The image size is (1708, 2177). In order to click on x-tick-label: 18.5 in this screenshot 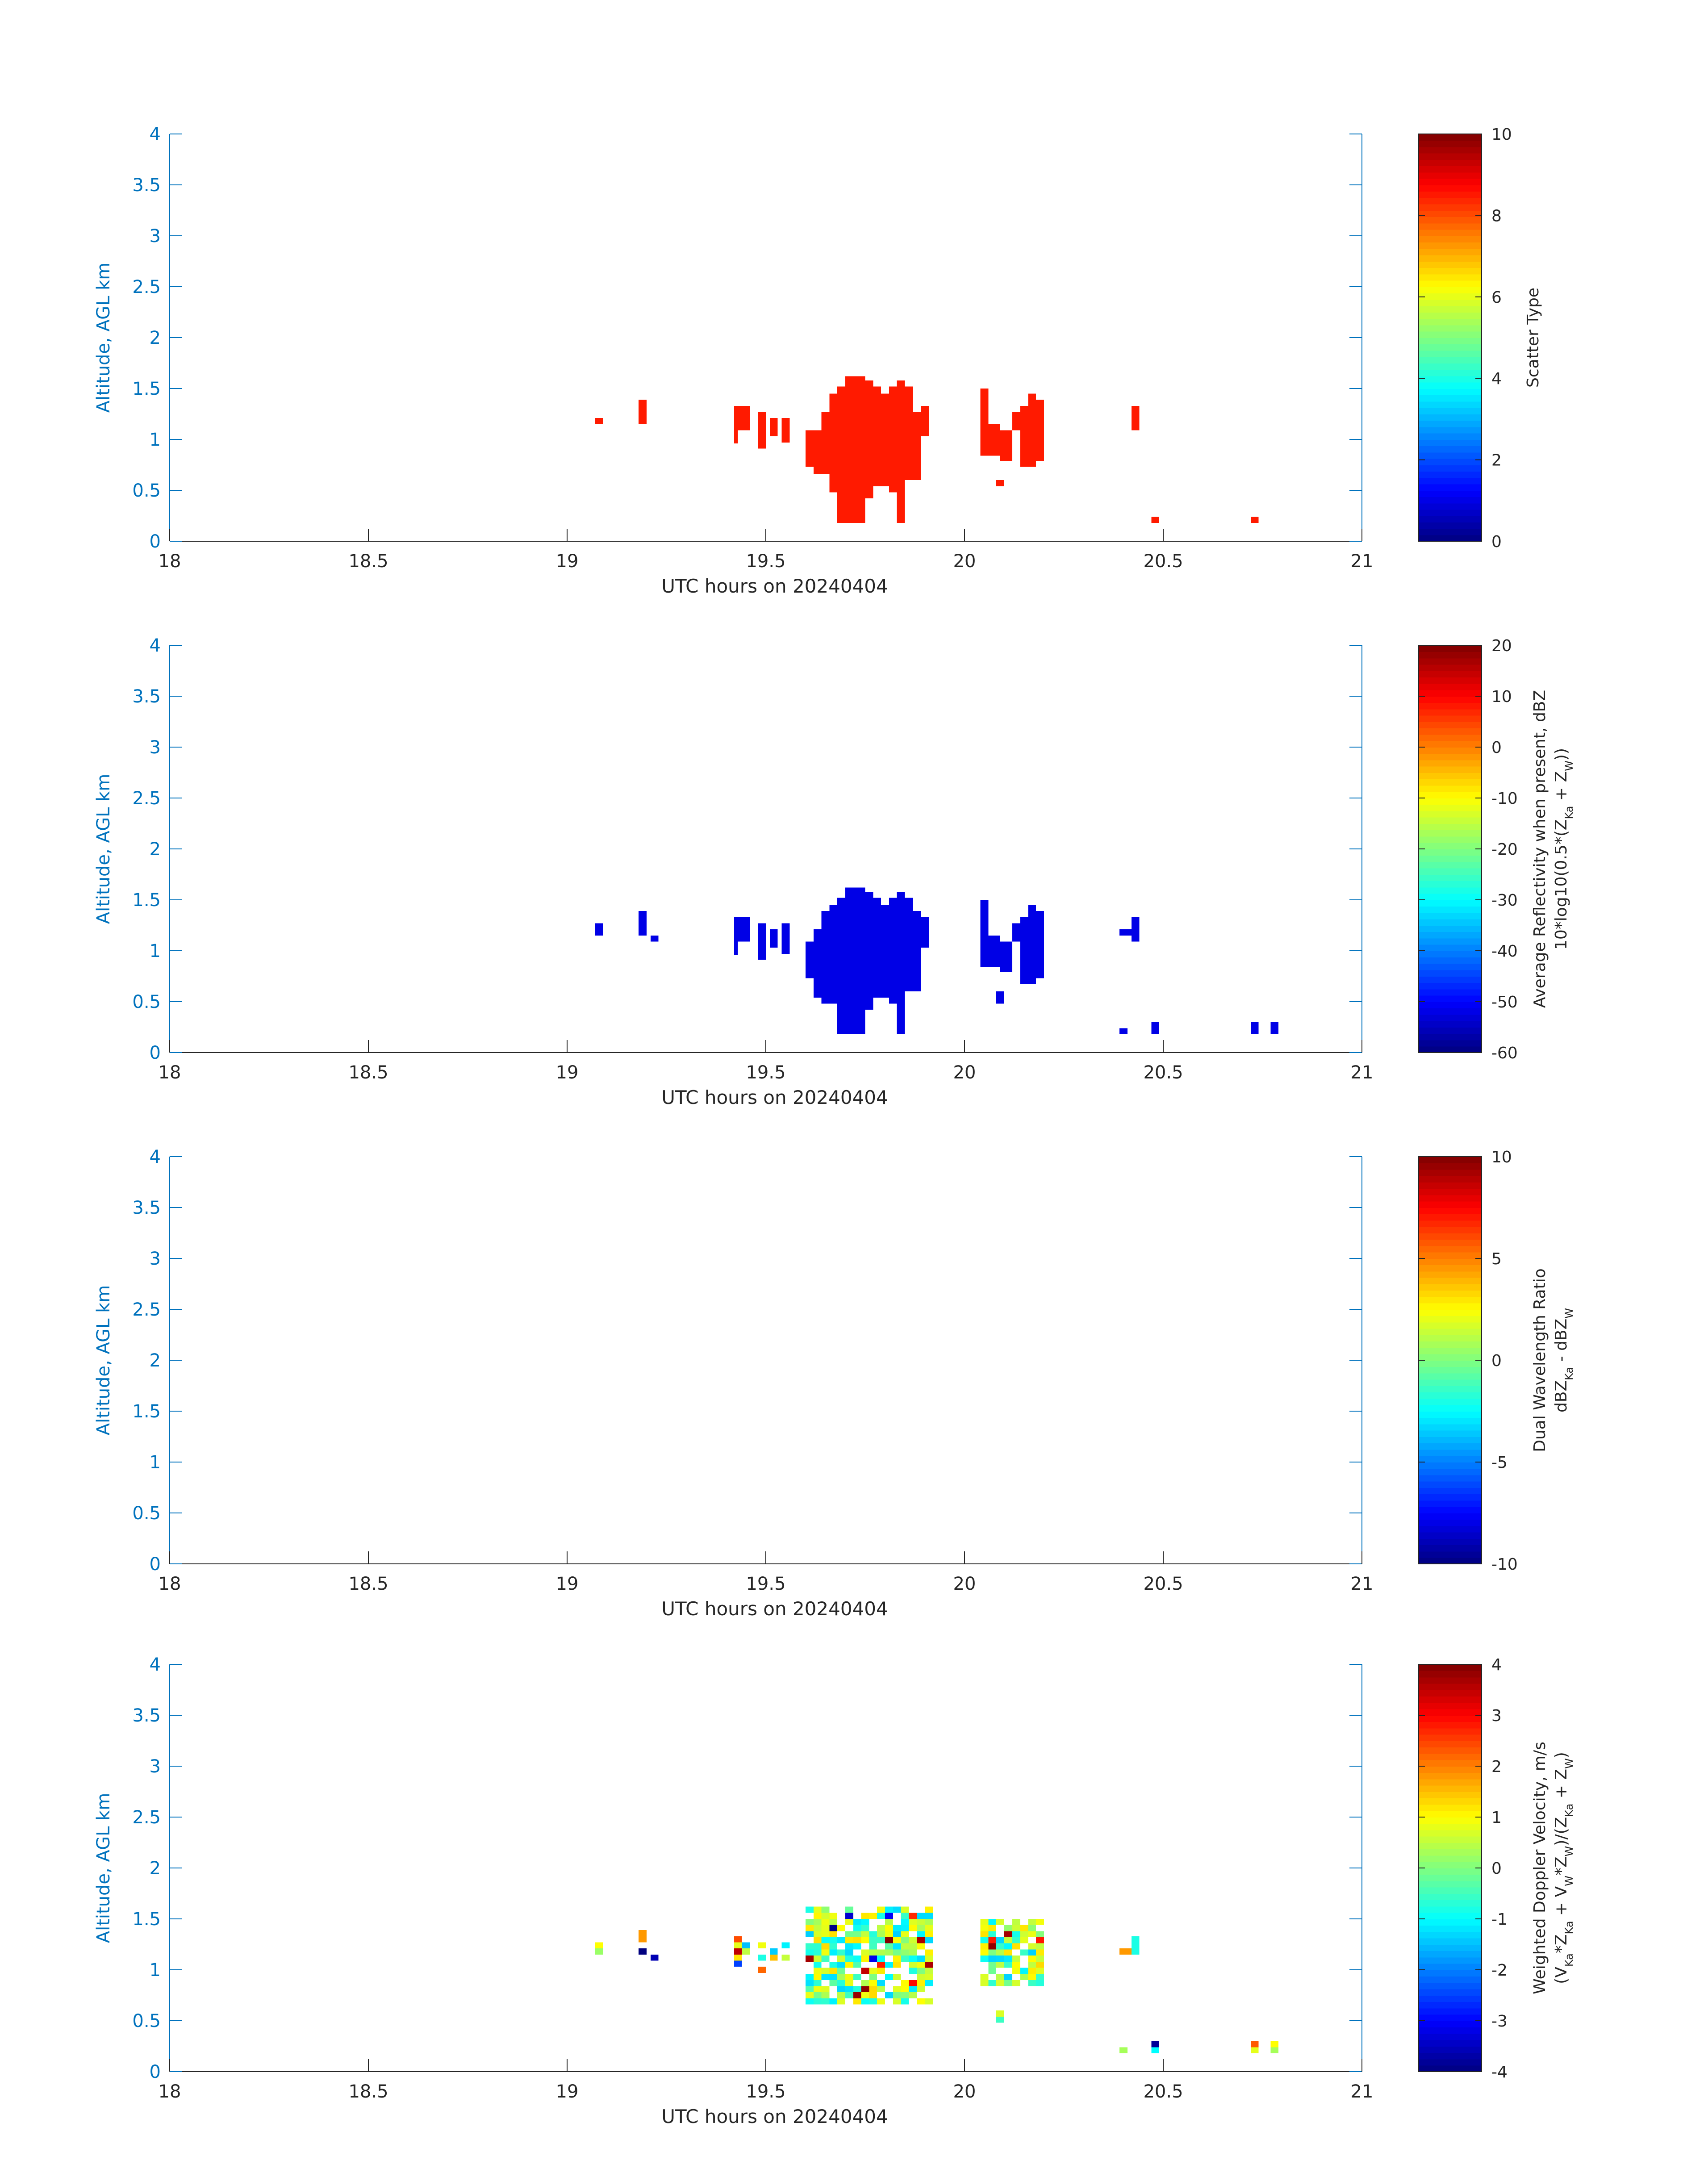, I will do `click(368, 561)`.